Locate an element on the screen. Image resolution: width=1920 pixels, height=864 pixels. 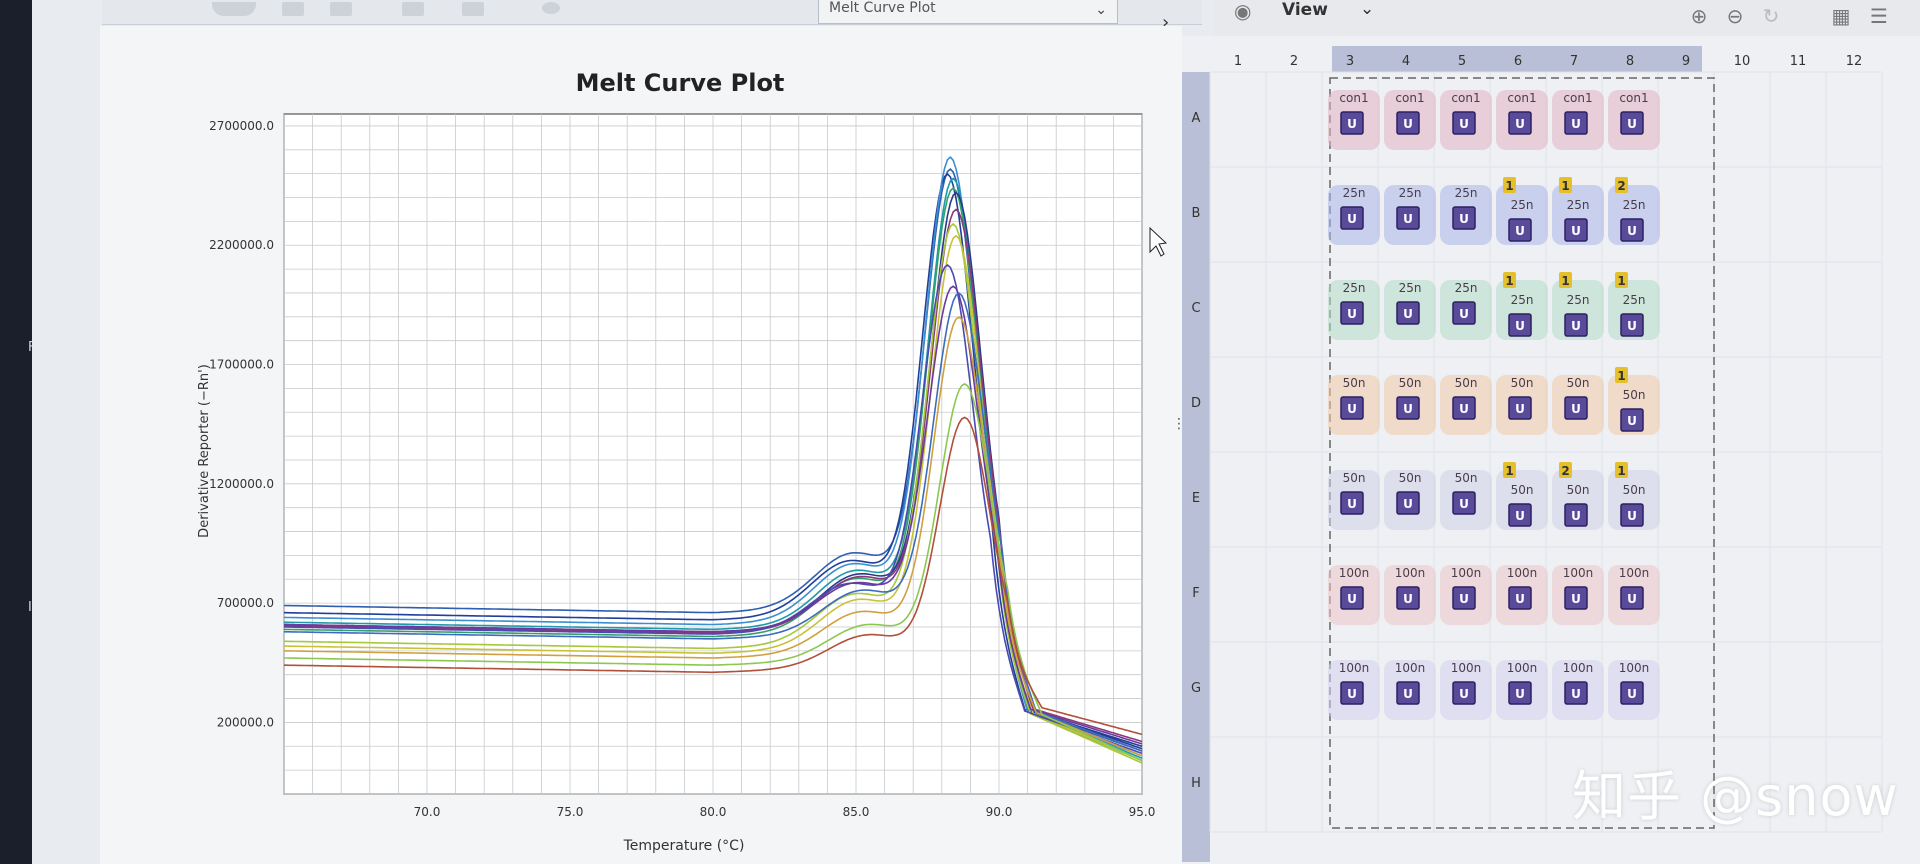
column-header: 9 is located at coordinates (1686, 61).